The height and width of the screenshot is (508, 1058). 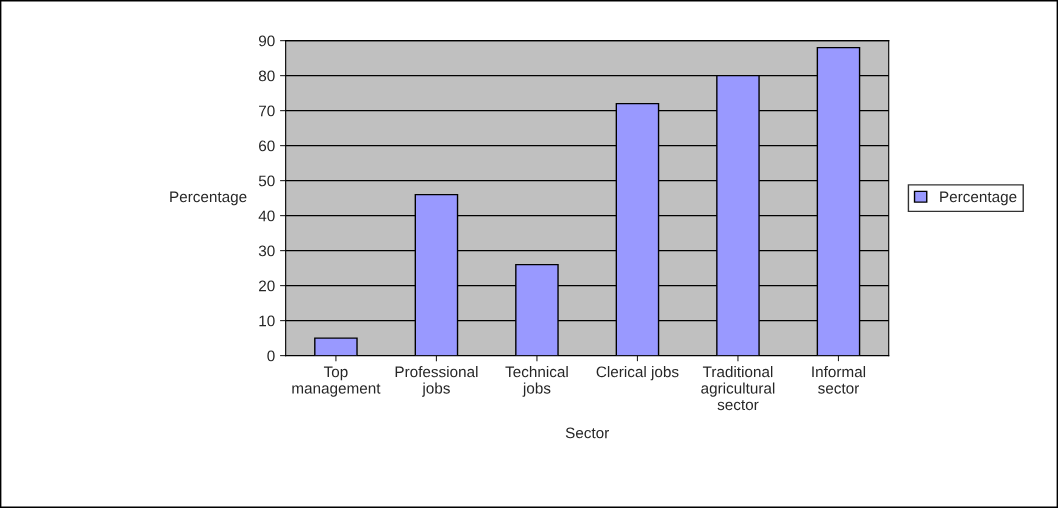 I want to click on y-tick-label: 60, so click(x=267, y=146).